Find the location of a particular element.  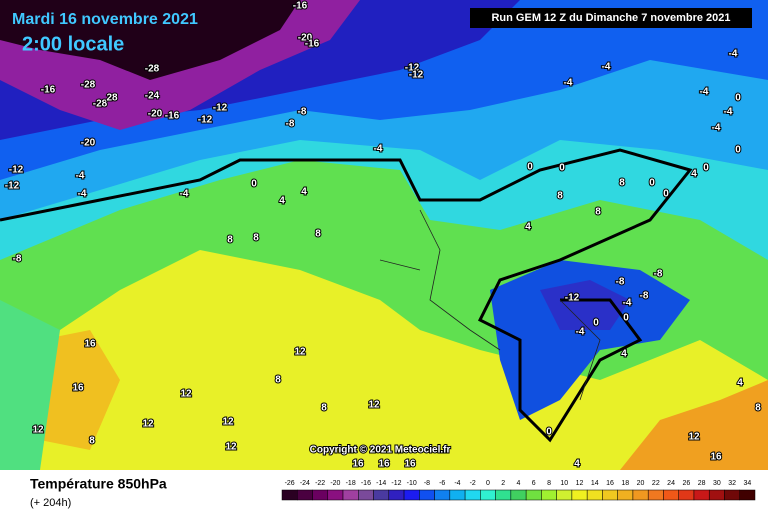

warm-area is located at coordinates (694, 425).